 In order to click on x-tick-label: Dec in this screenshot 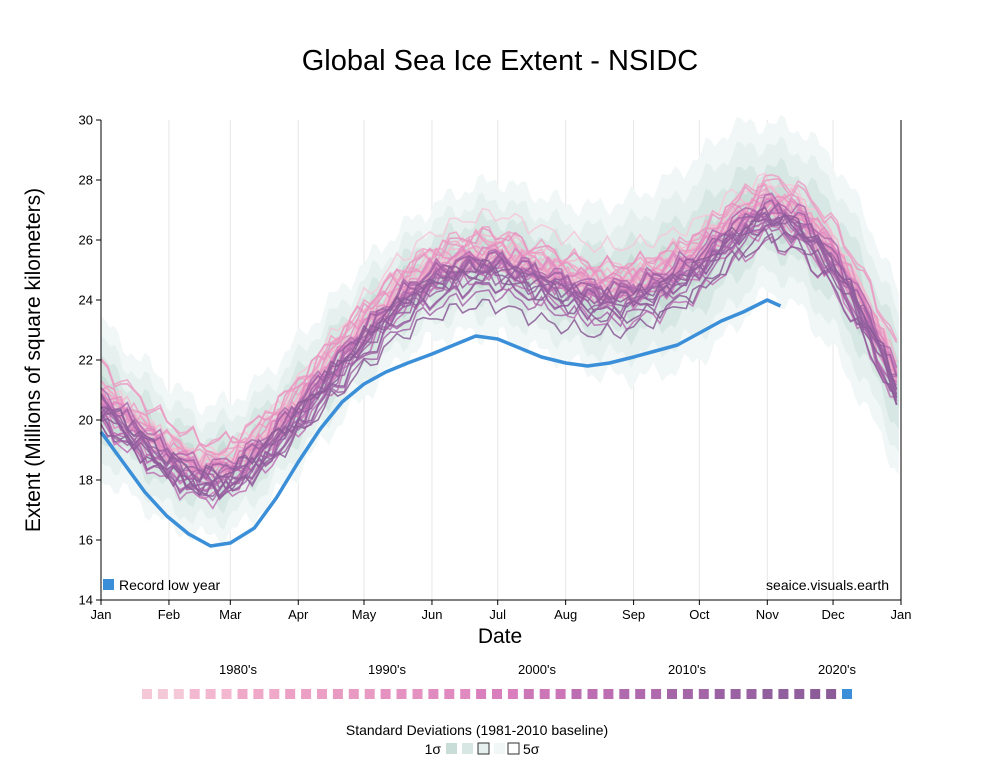, I will do `click(833, 614)`.